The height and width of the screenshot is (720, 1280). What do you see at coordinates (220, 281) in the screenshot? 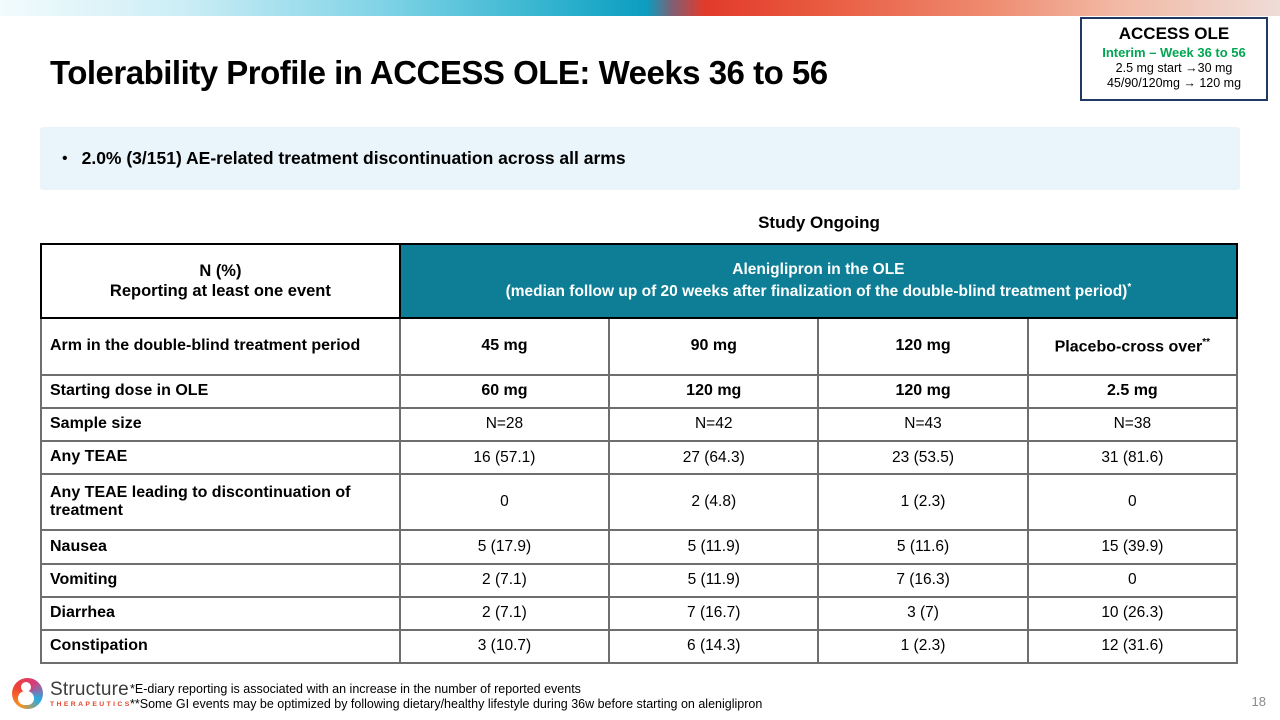
I see `corner-header-cell: N (%) Reporting at least one event` at bounding box center [220, 281].